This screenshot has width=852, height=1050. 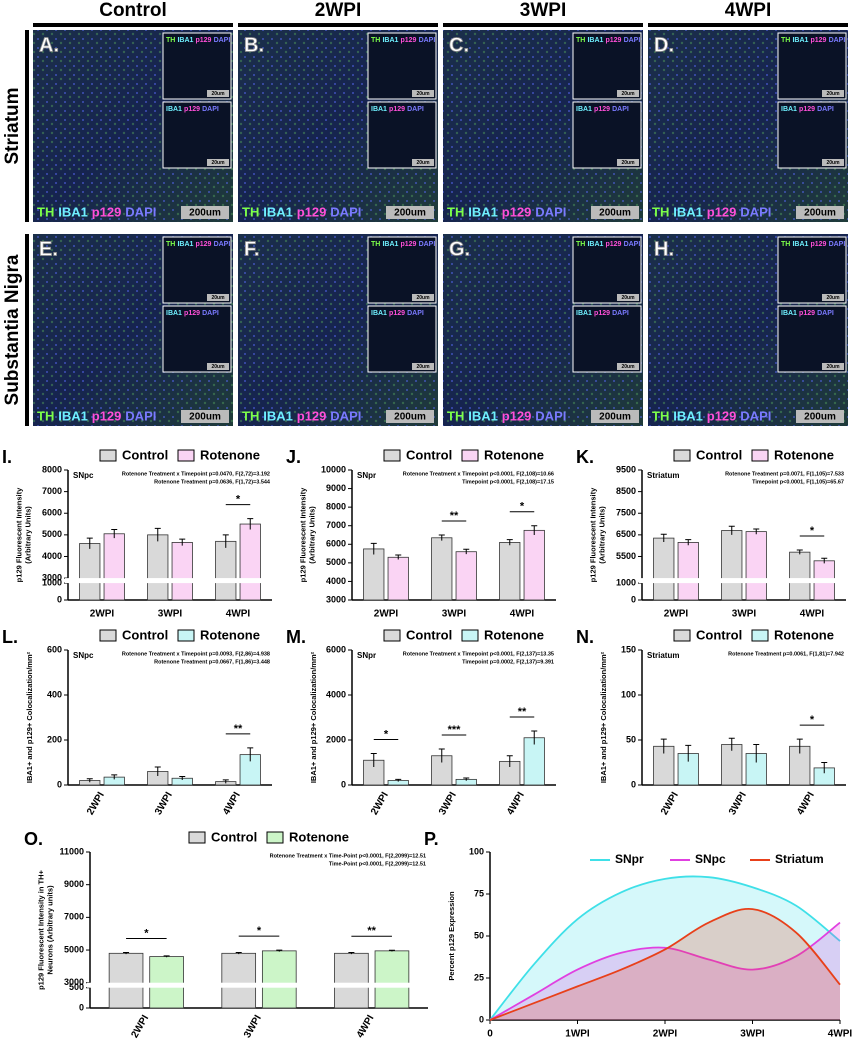 I want to click on line, so click(x=665, y=948).